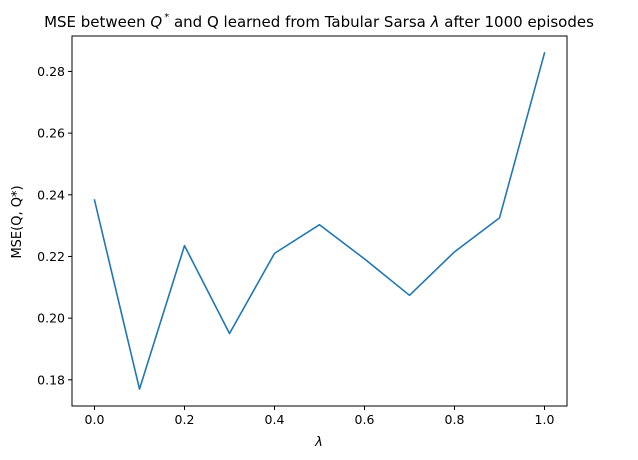 The width and height of the screenshot is (638, 460). What do you see at coordinates (97, 22) in the screenshot?
I see `chart-title-prefix: MSE between` at bounding box center [97, 22].